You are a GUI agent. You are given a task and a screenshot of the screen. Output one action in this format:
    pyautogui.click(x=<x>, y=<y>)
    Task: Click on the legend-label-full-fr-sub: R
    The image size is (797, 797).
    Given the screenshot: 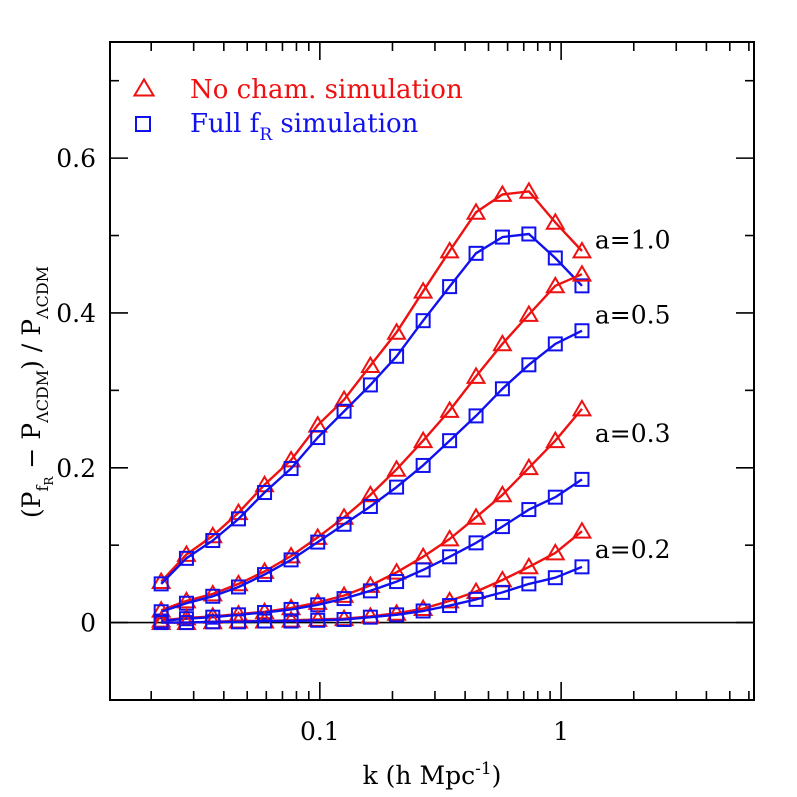 What is the action you would take?
    pyautogui.click(x=266, y=135)
    